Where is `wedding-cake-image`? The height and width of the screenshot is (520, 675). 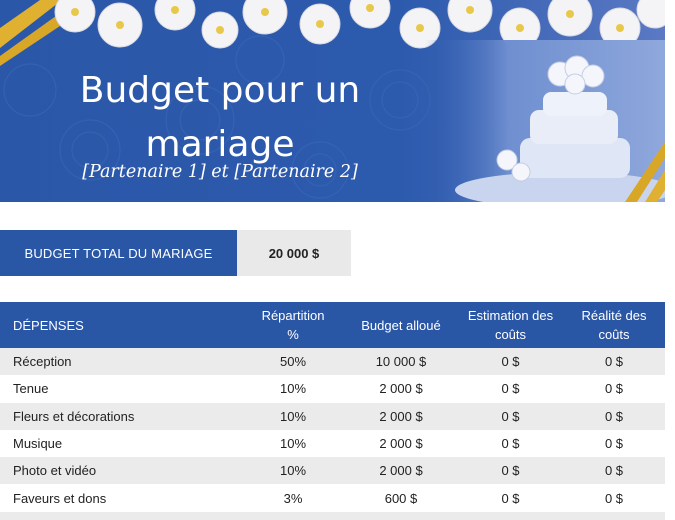
wedding-cake-image is located at coordinates (545, 121).